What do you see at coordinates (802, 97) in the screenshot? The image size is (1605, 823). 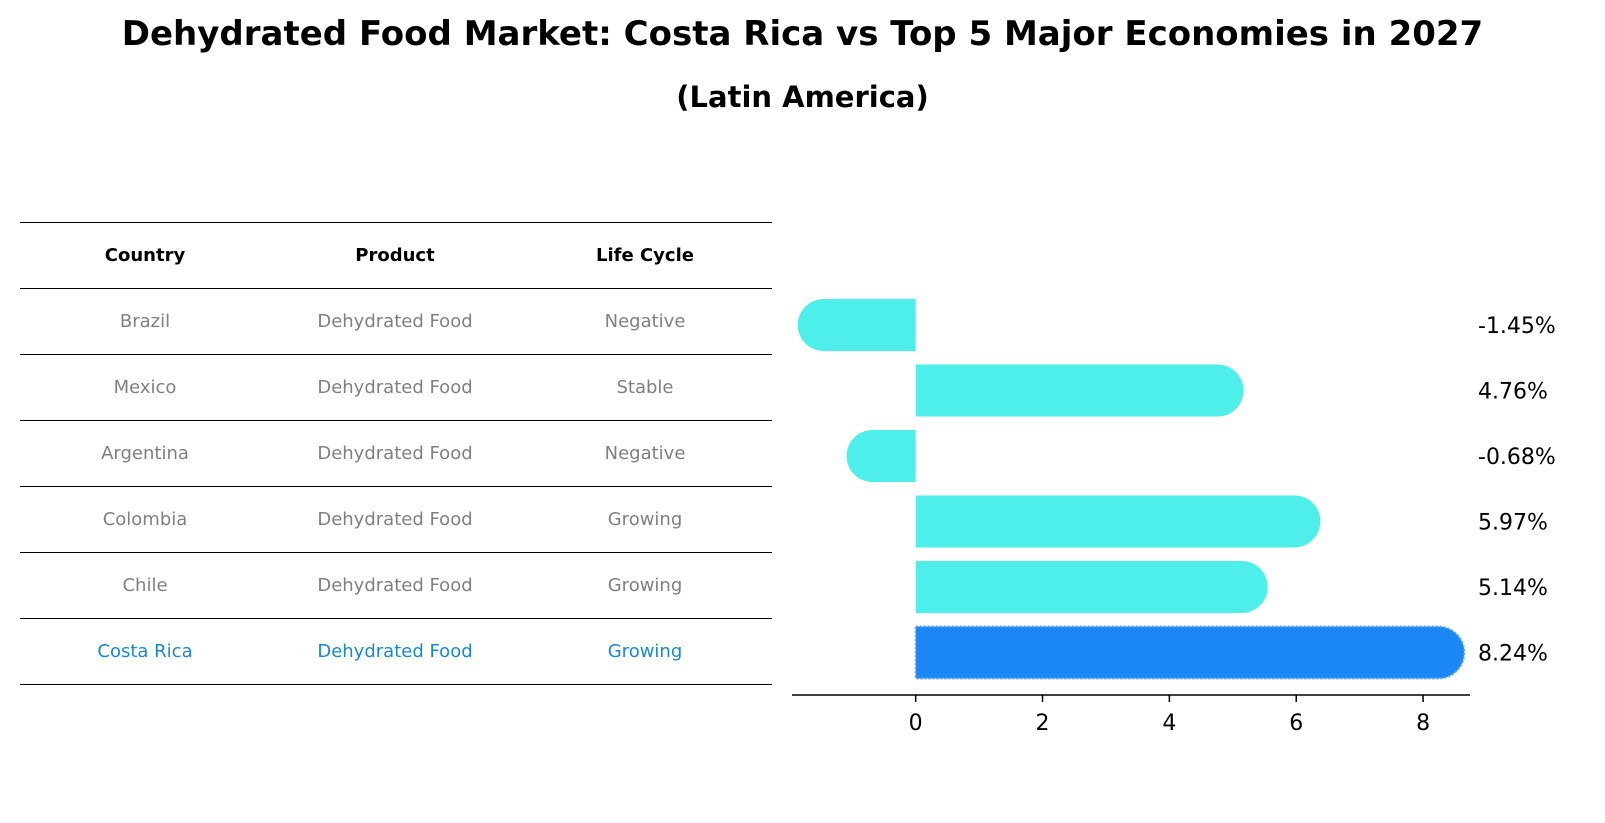 I see `chart-subtitle: (Latin America)` at bounding box center [802, 97].